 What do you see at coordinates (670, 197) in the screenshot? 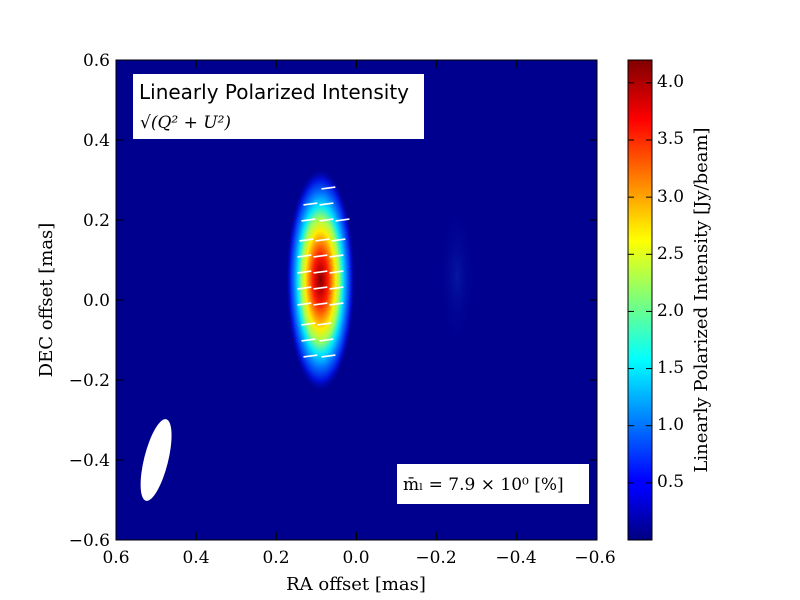
I see `colorbar-tick-label: 3.0` at bounding box center [670, 197].